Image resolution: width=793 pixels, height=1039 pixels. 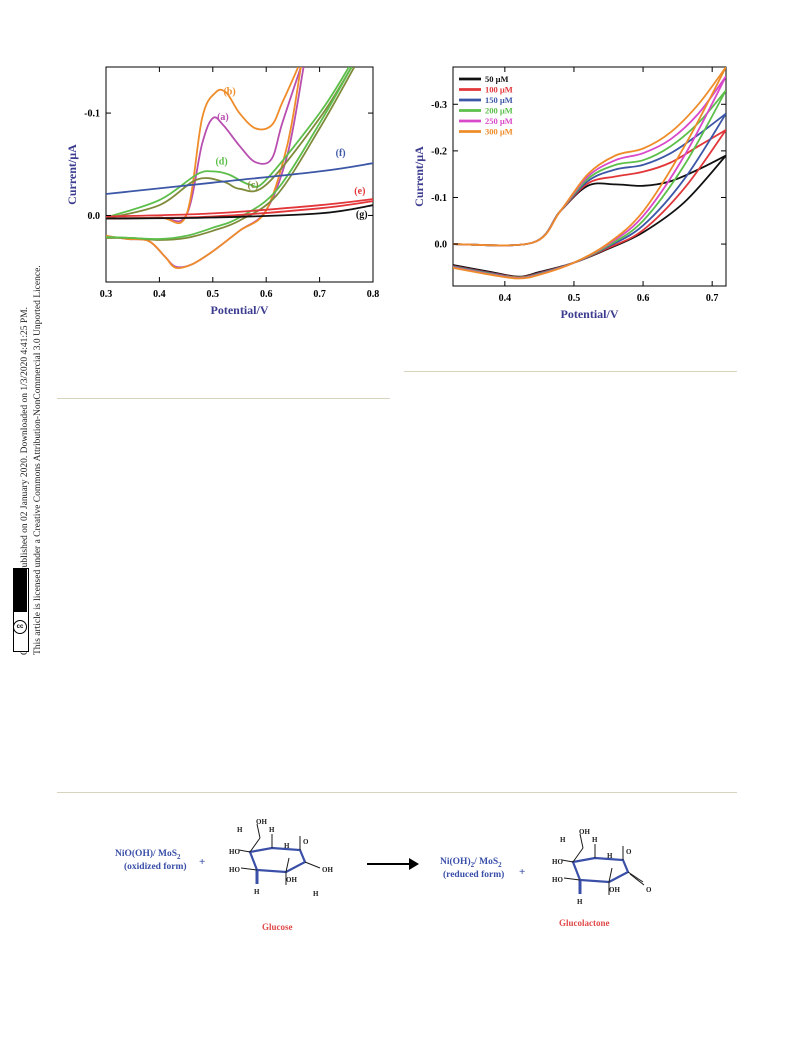 I want to click on x-tick-label: 0.8, so click(x=373, y=294).